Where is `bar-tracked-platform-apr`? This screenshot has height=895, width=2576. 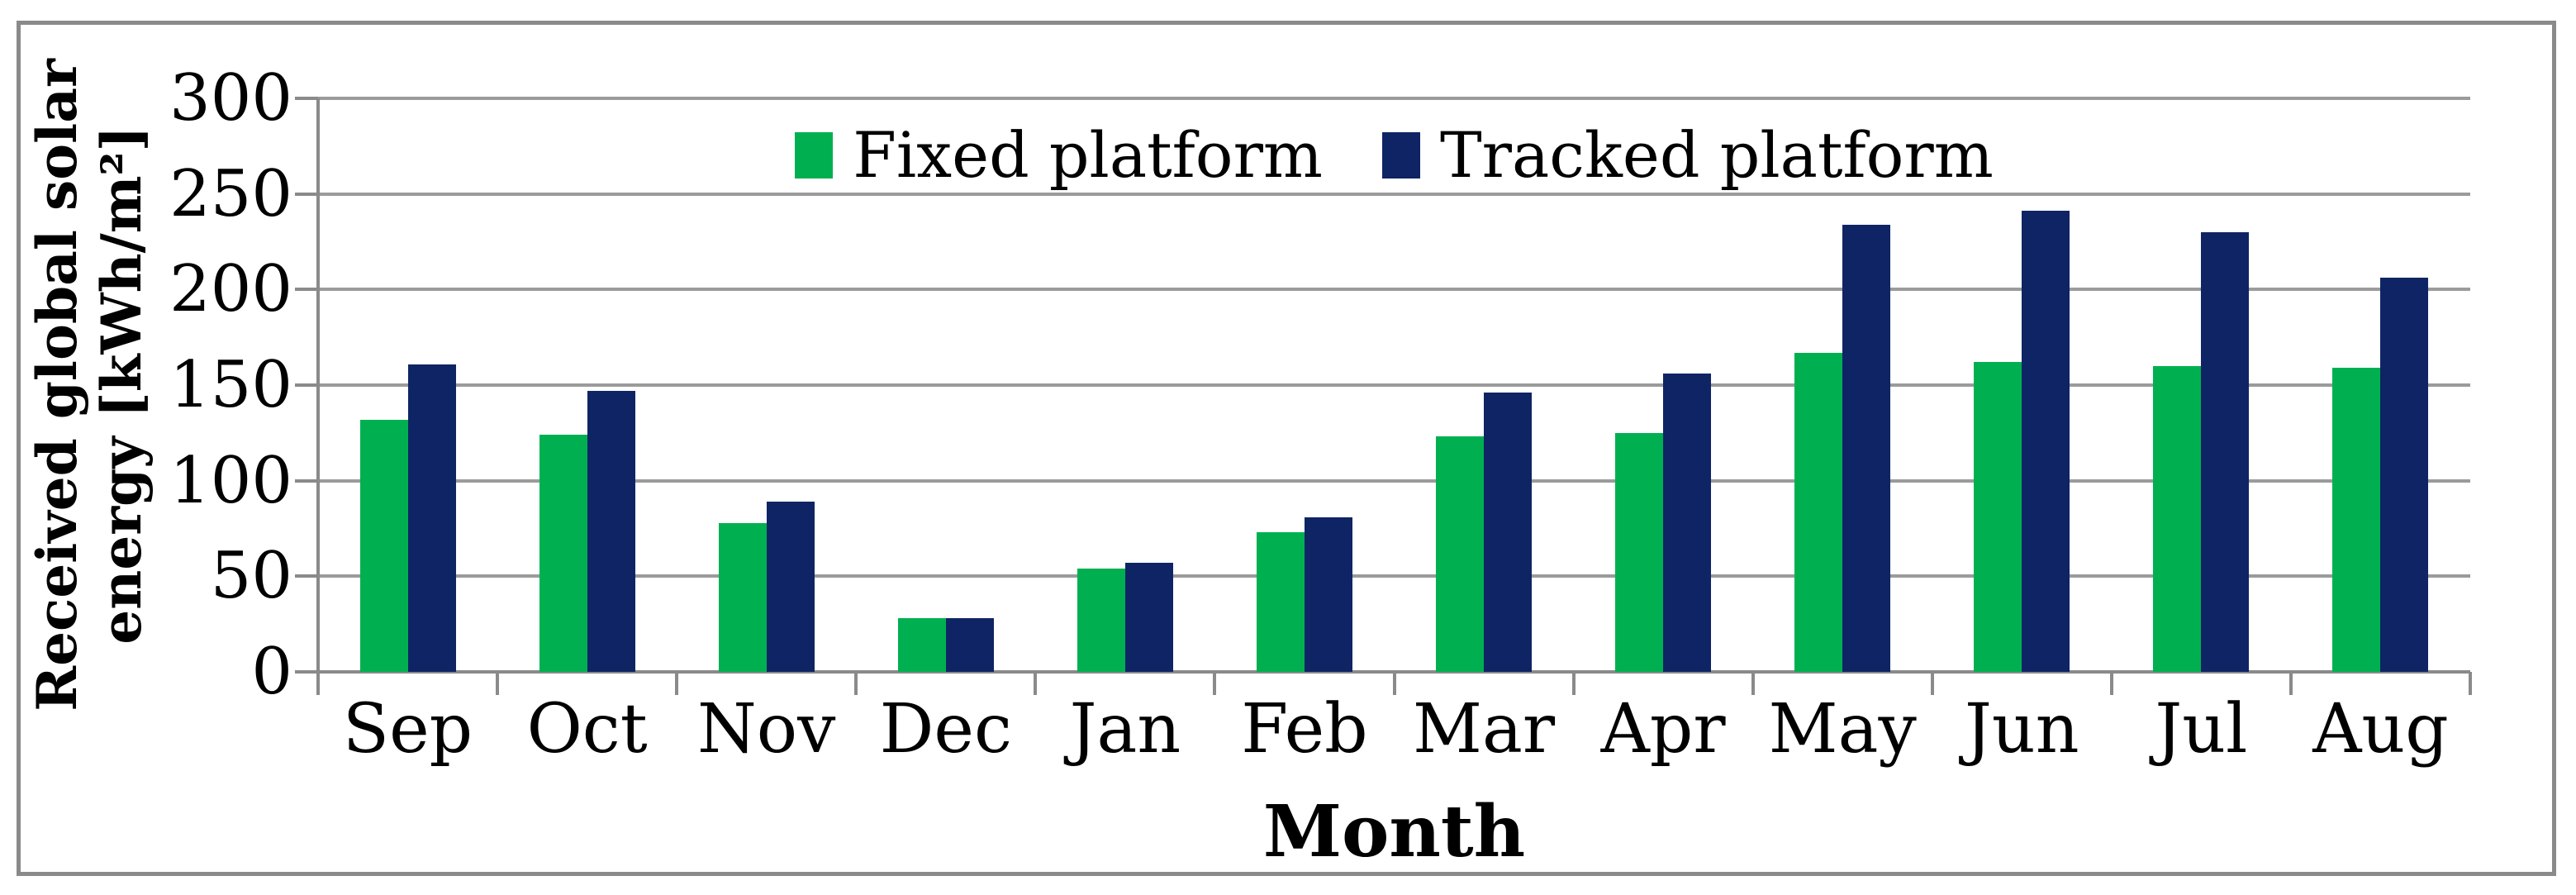
bar-tracked-platform-apr is located at coordinates (1687, 523).